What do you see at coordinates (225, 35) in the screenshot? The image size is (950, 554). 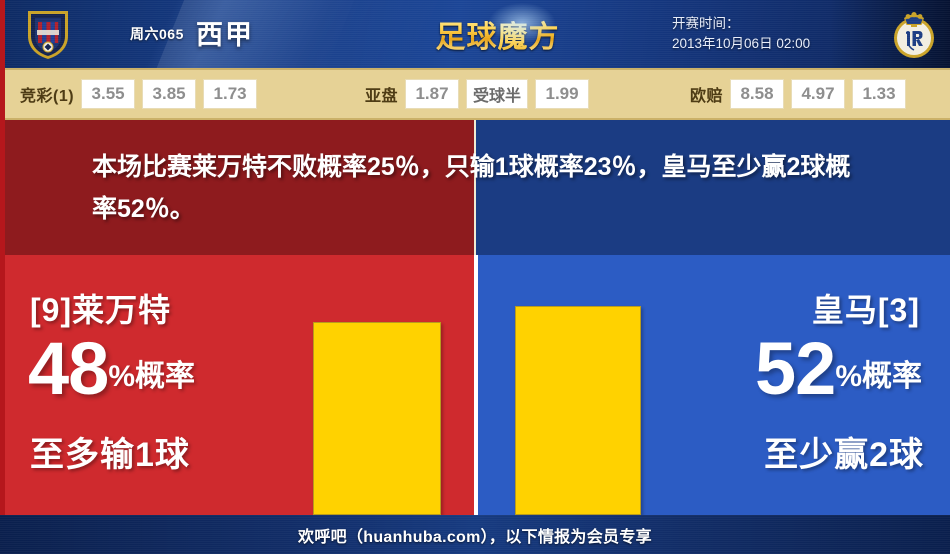 I see `league-name: 西甲` at bounding box center [225, 35].